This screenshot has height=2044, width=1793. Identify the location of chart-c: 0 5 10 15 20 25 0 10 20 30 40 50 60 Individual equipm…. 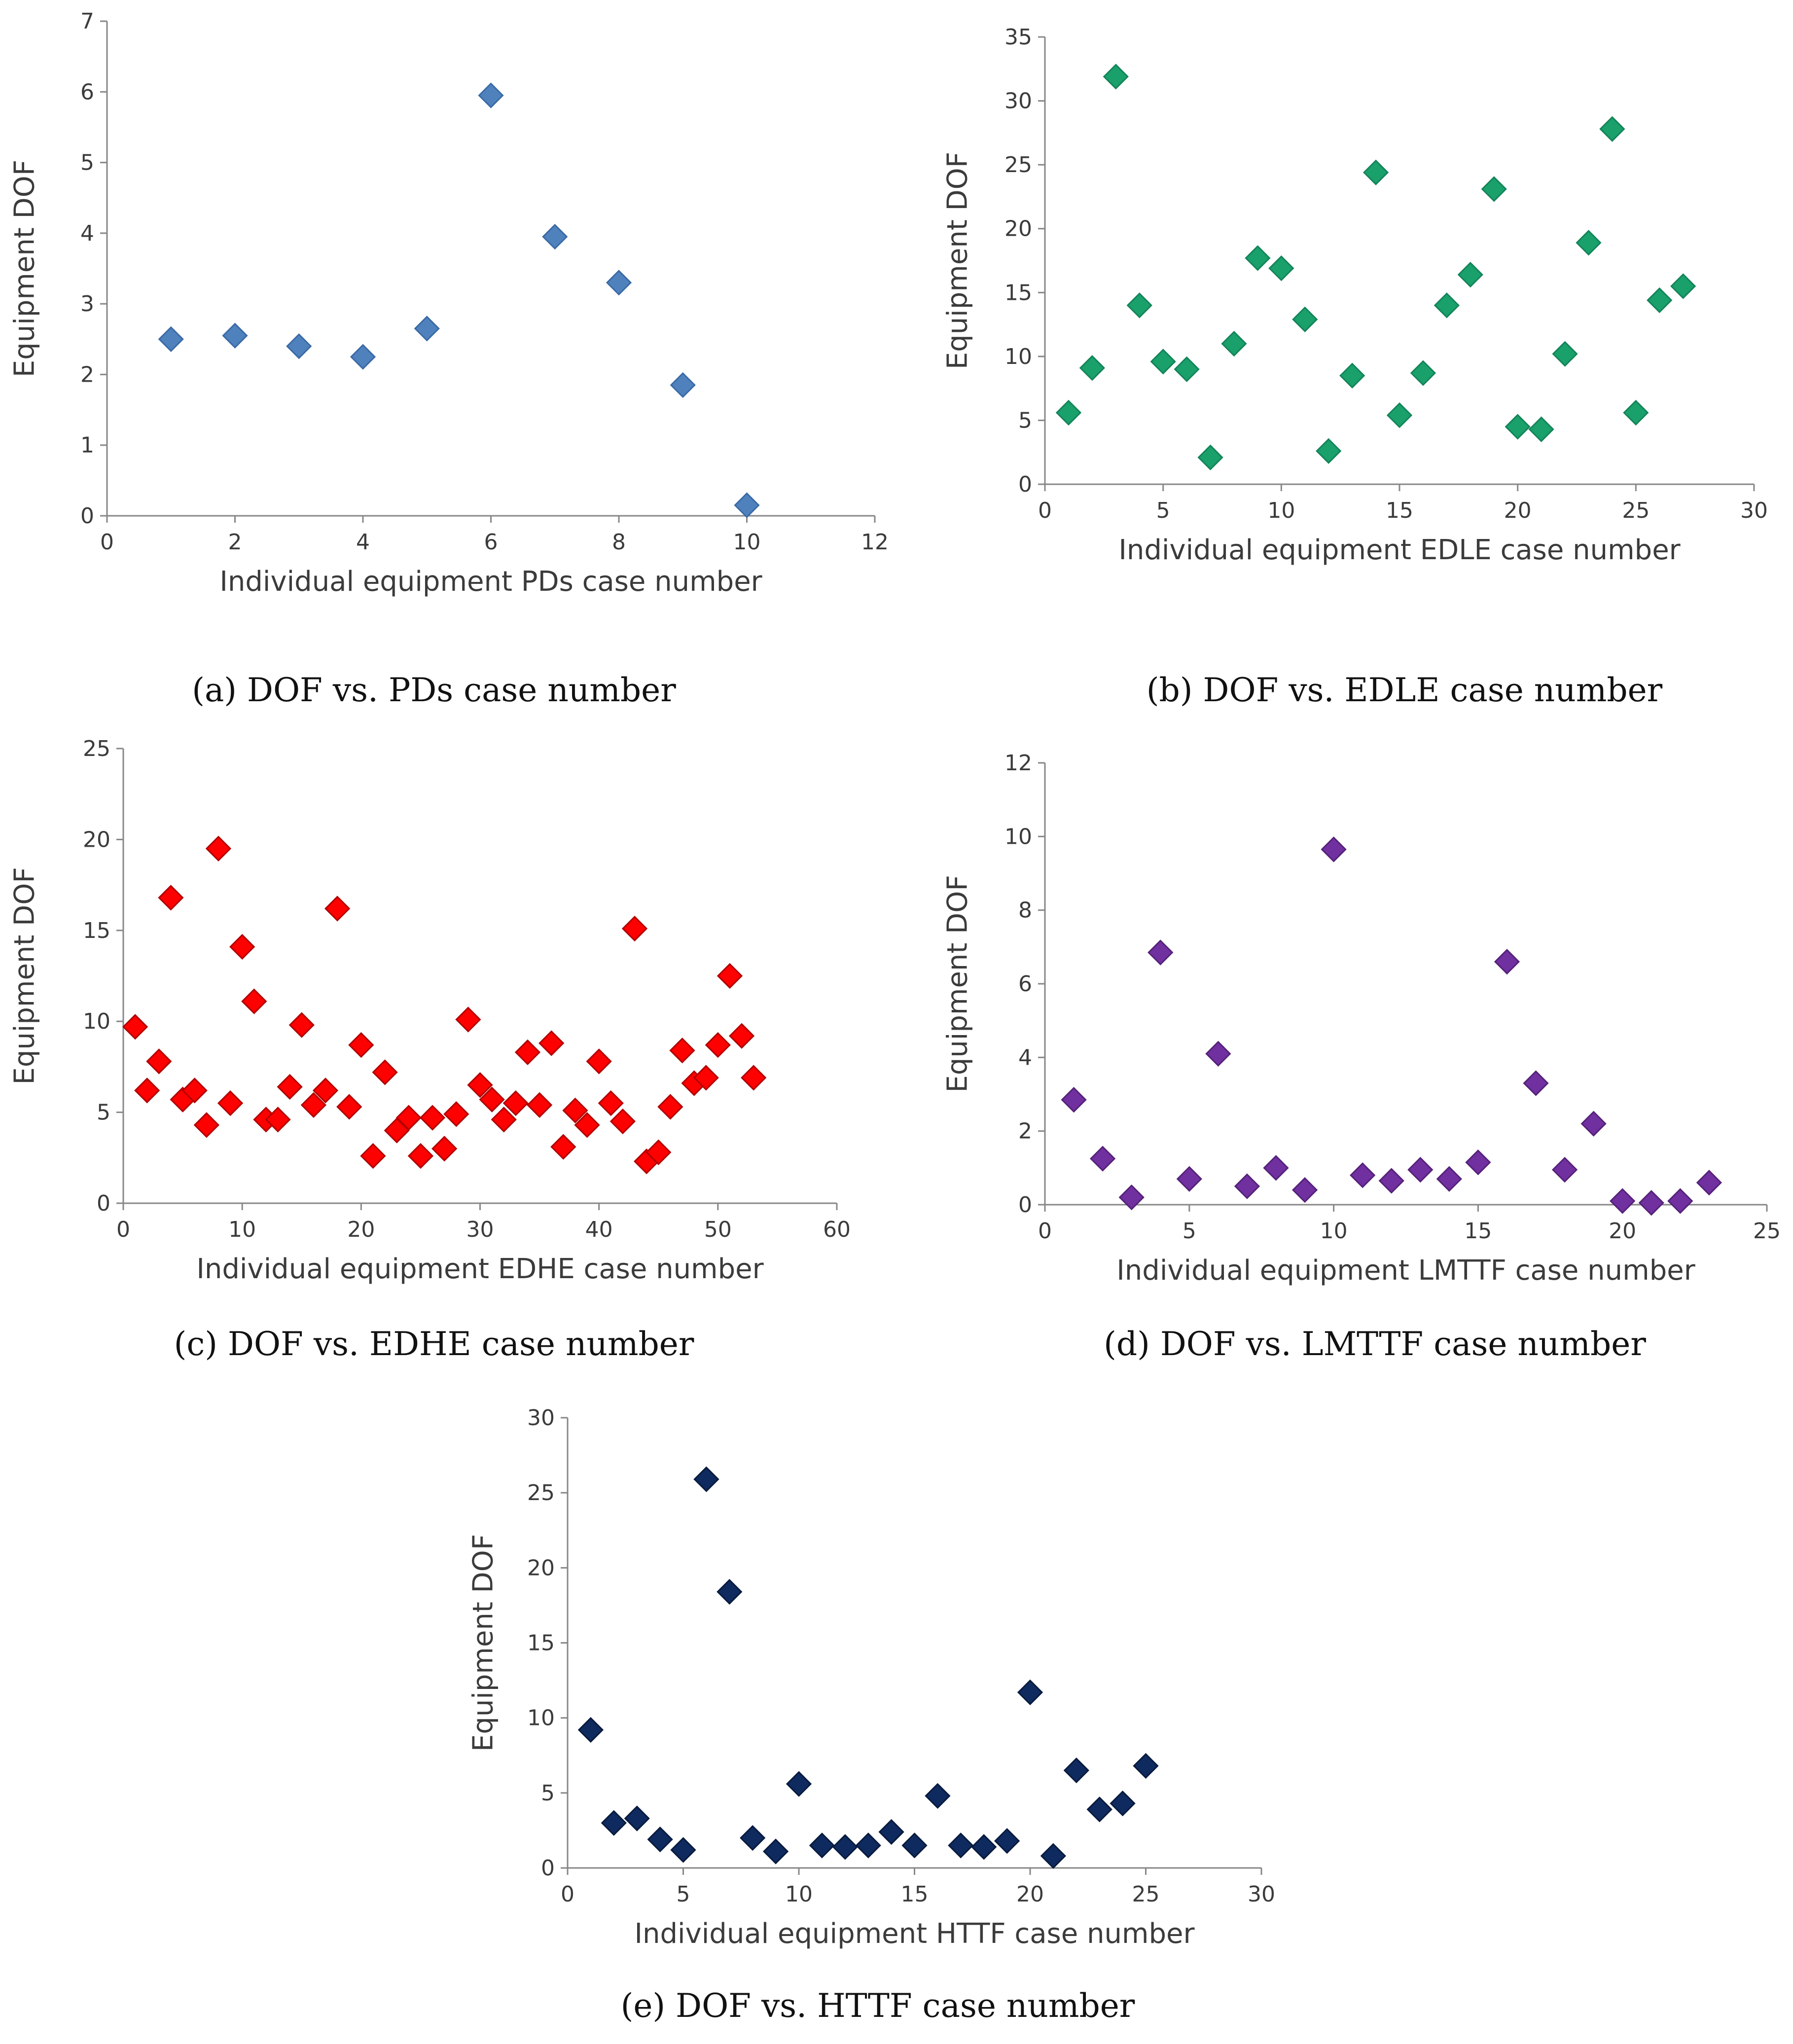
(430, 1049).